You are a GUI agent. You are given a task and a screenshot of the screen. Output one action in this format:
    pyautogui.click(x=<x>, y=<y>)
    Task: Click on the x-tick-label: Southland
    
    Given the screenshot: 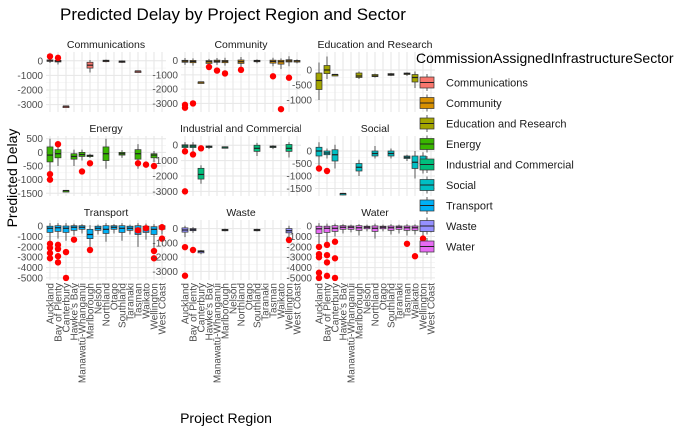 What is the action you would take?
    pyautogui.click(x=258, y=305)
    